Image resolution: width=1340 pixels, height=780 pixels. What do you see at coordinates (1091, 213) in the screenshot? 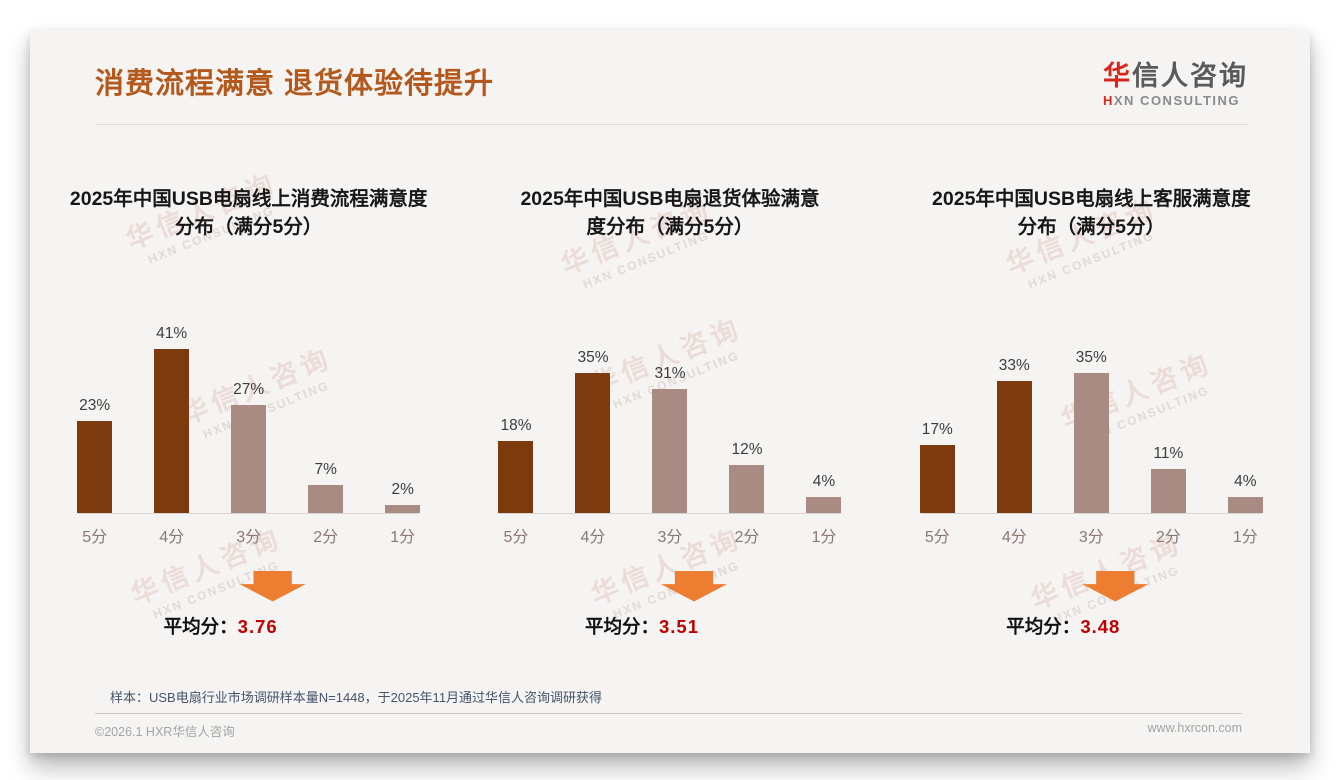
I see `chart-title: 2025年中国USB电扇线上客服满意度 分布（满分5分）` at bounding box center [1091, 213].